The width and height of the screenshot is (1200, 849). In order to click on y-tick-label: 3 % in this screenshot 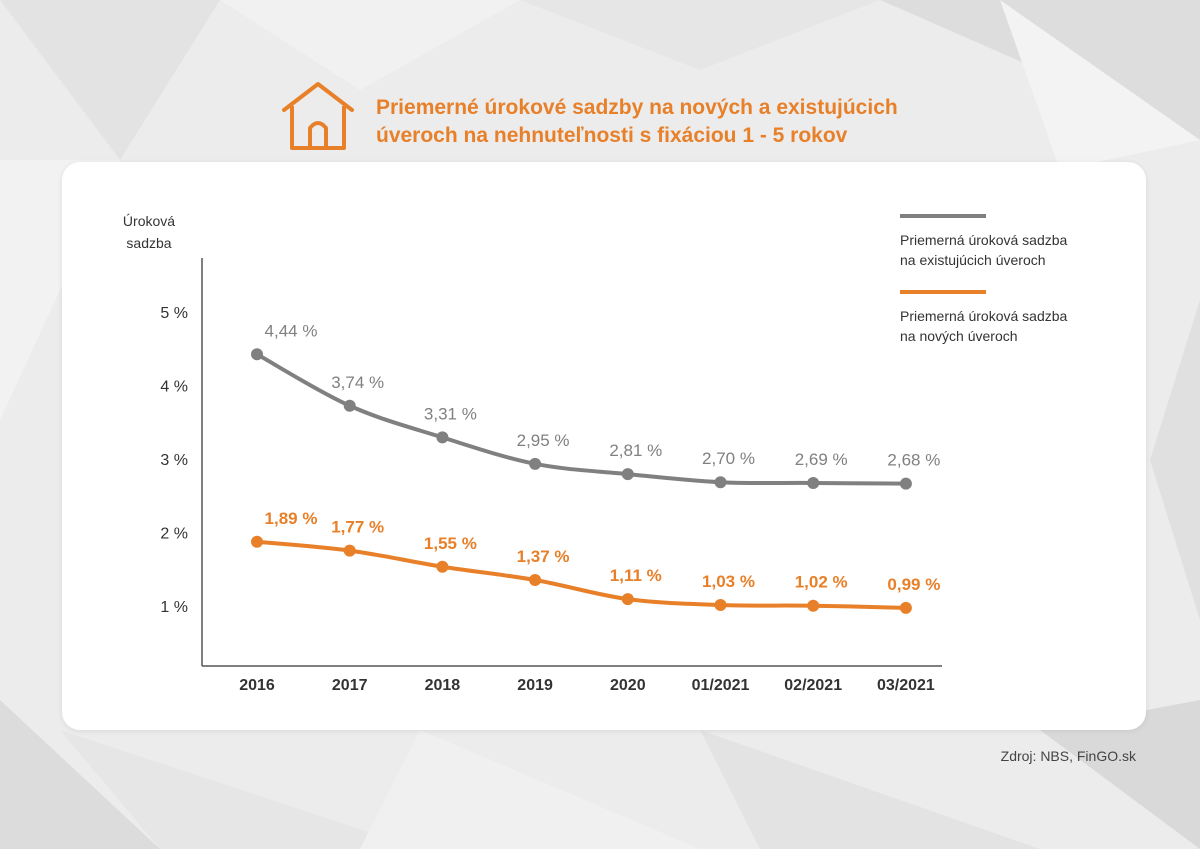, I will do `click(174, 460)`.